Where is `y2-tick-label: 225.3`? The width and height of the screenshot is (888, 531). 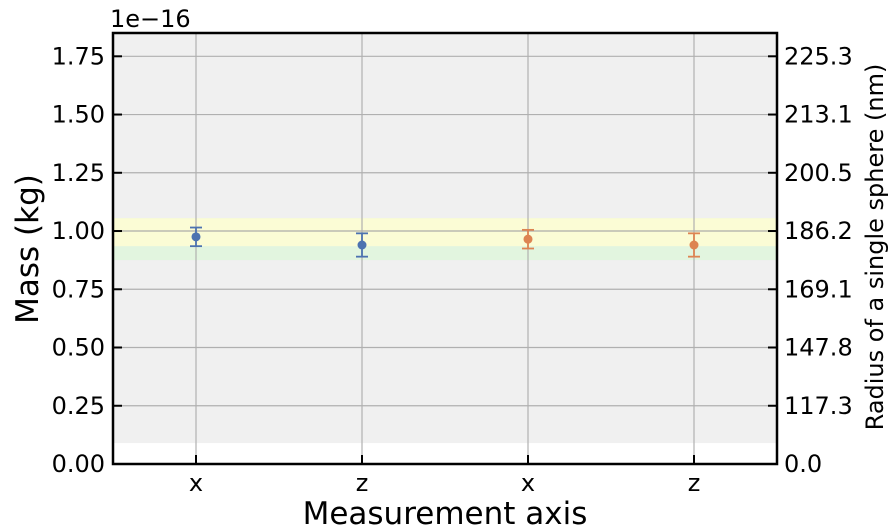 y2-tick-label: 225.3 is located at coordinates (818, 56).